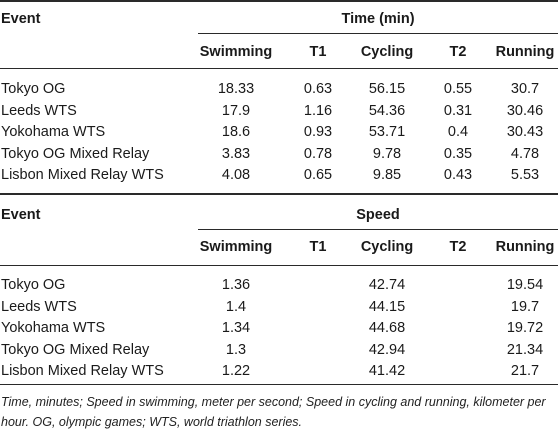 Image resolution: width=558 pixels, height=438 pixels. What do you see at coordinates (525, 175) in the screenshot?
I see `table-cell: 5.53` at bounding box center [525, 175].